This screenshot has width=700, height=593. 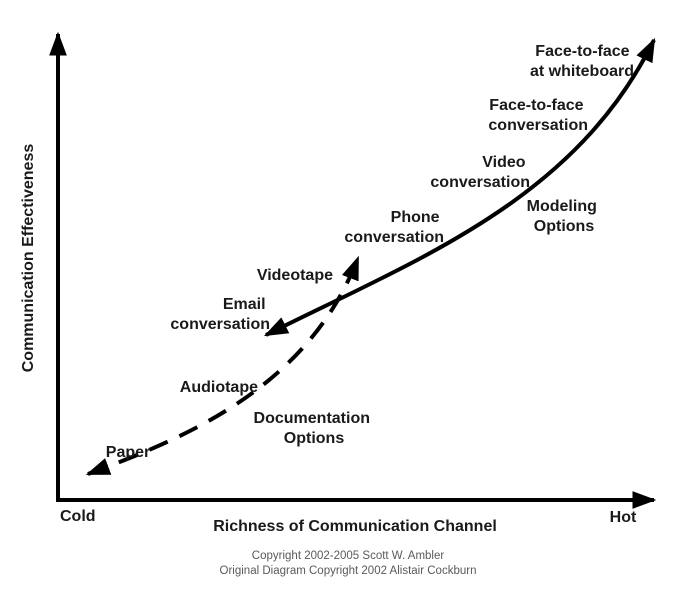 What do you see at coordinates (504, 162) in the screenshot?
I see `label-line: Video` at bounding box center [504, 162].